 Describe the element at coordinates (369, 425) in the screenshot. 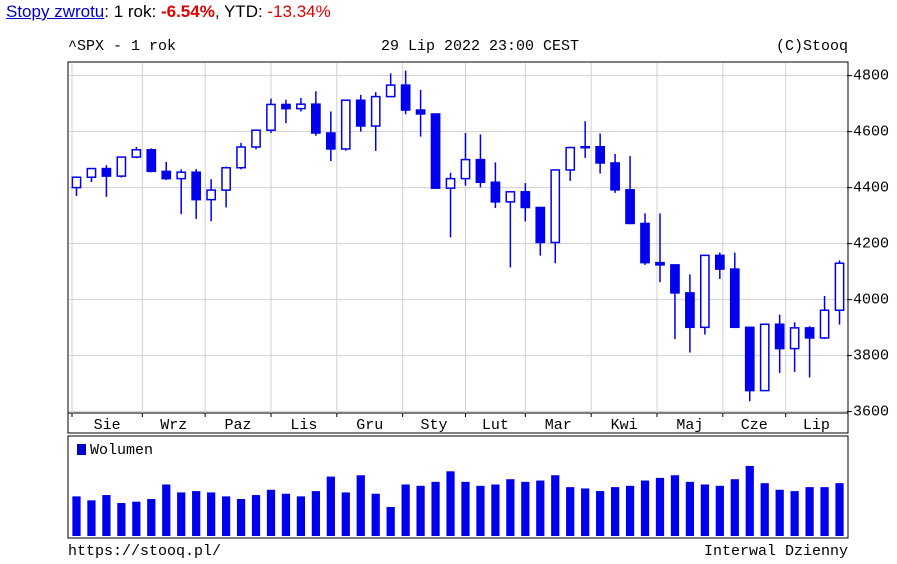

I see `x-tick-label: Gru` at that location.